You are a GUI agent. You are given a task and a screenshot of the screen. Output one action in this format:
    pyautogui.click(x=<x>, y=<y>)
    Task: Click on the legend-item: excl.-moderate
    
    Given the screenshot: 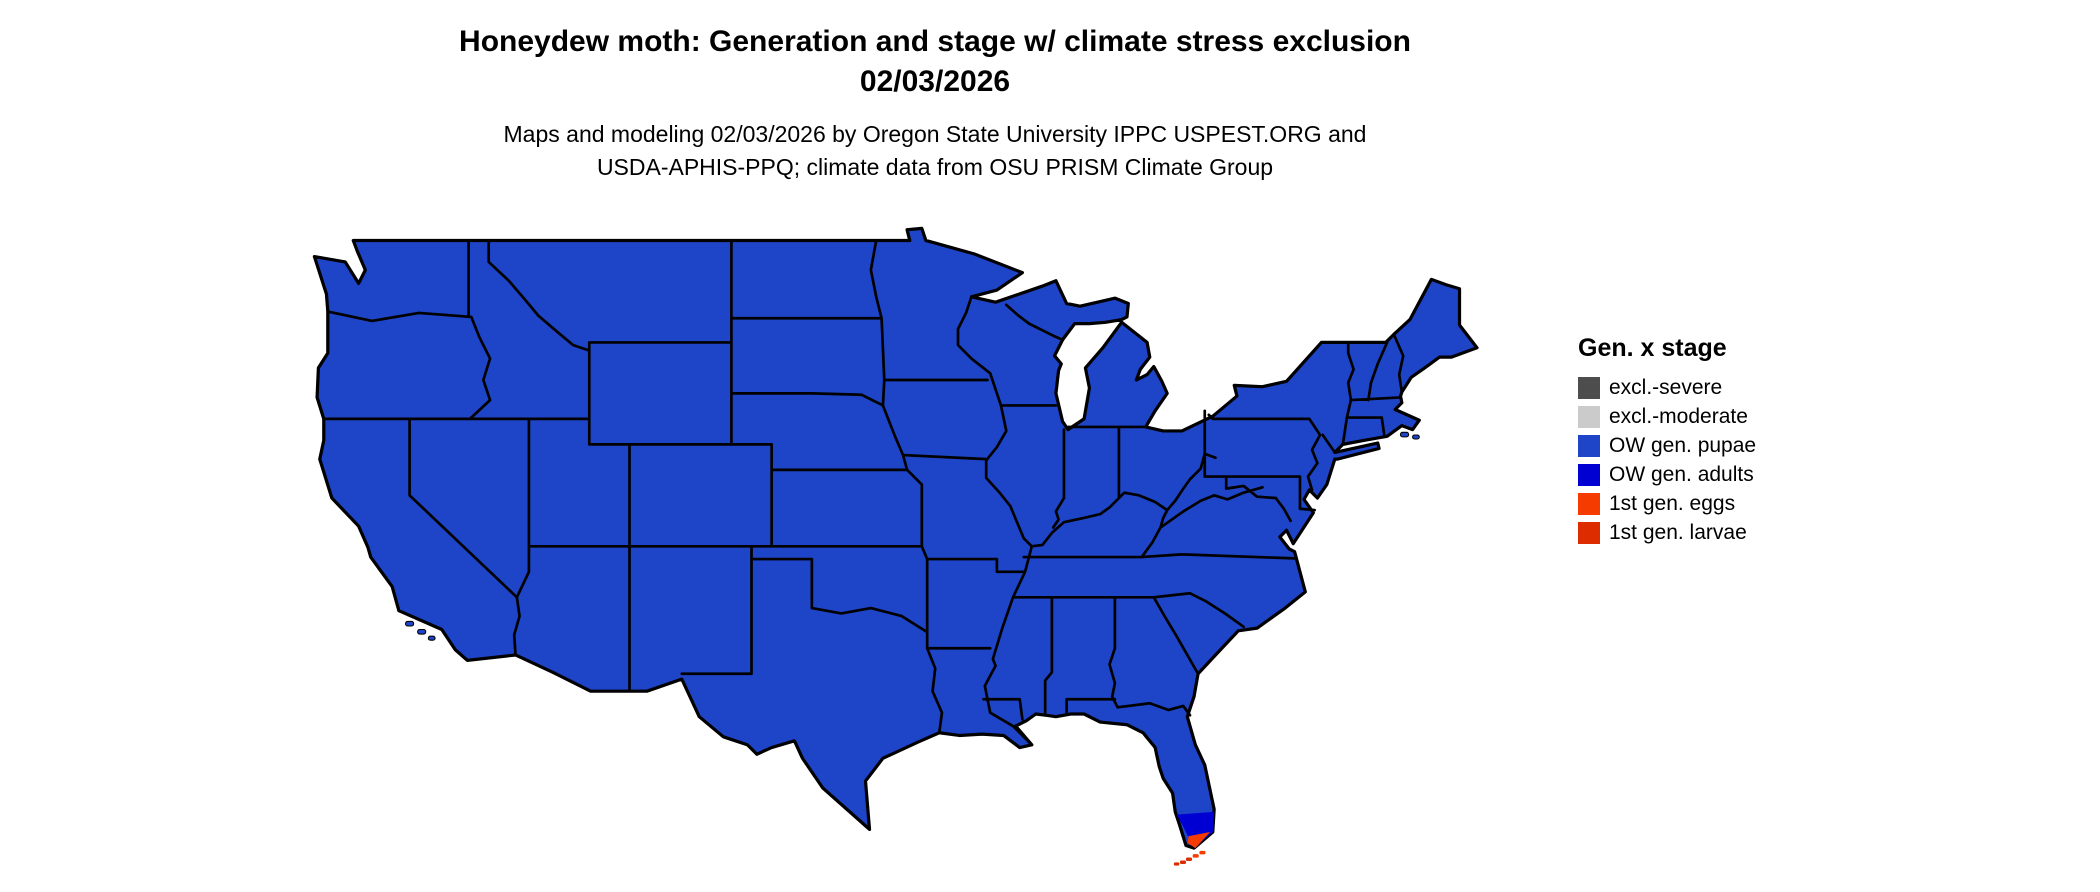 What is the action you would take?
    pyautogui.click(x=1667, y=416)
    